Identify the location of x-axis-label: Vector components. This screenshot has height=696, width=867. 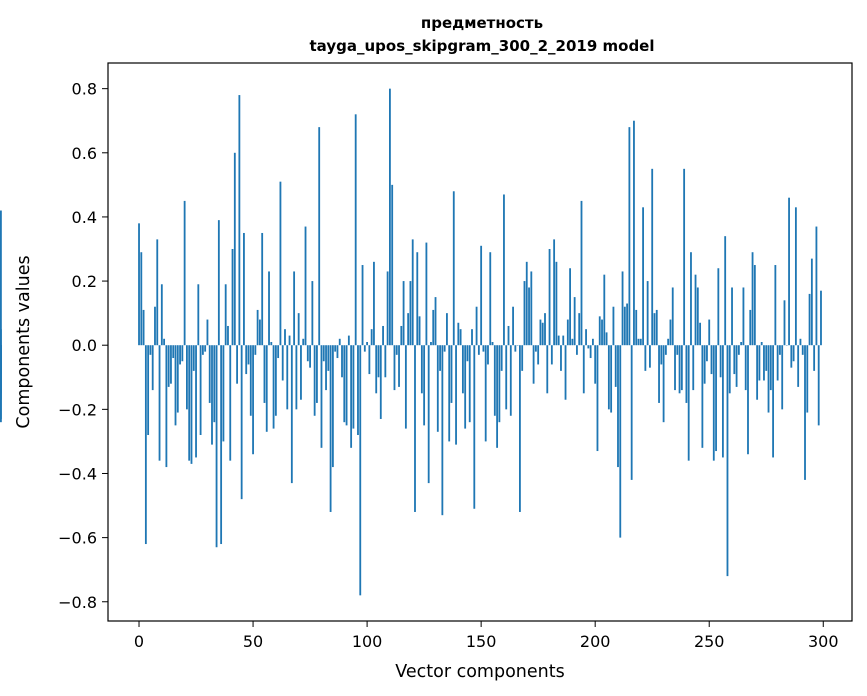
(479, 672).